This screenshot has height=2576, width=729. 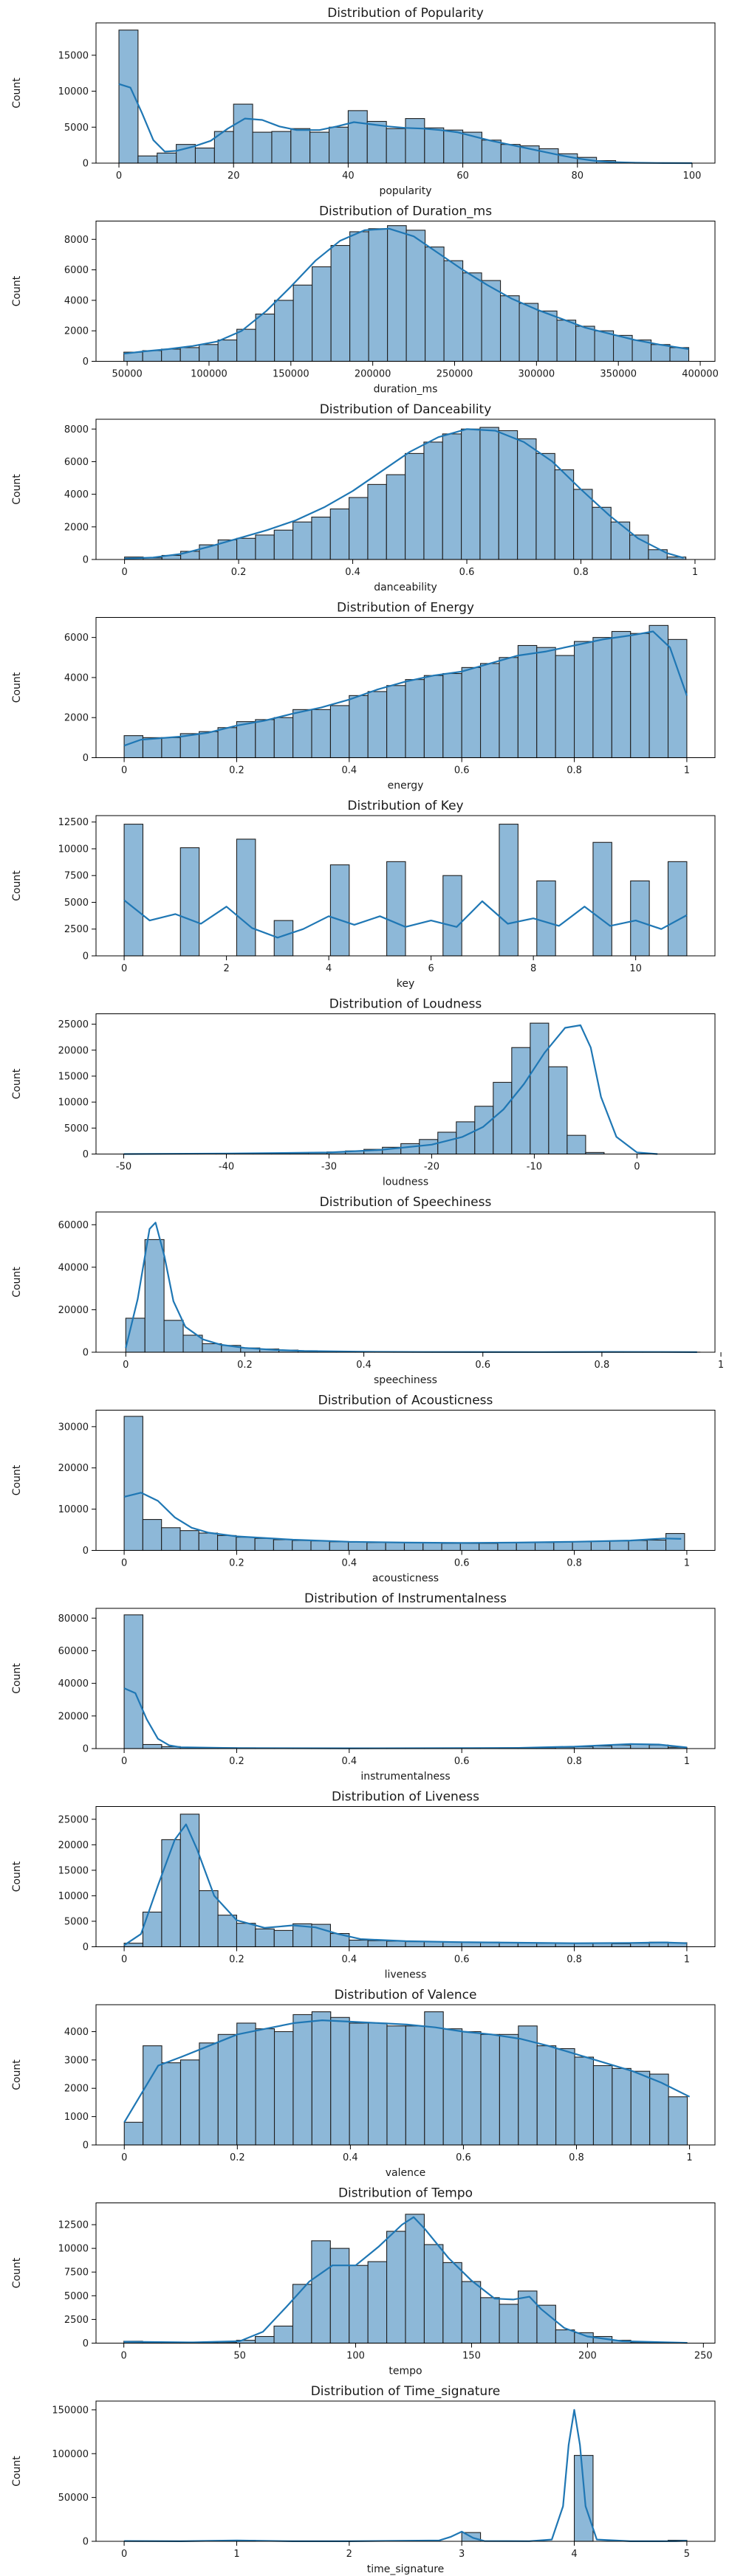 What do you see at coordinates (329, 1168) in the screenshot?
I see `x-tick-label: -30` at bounding box center [329, 1168].